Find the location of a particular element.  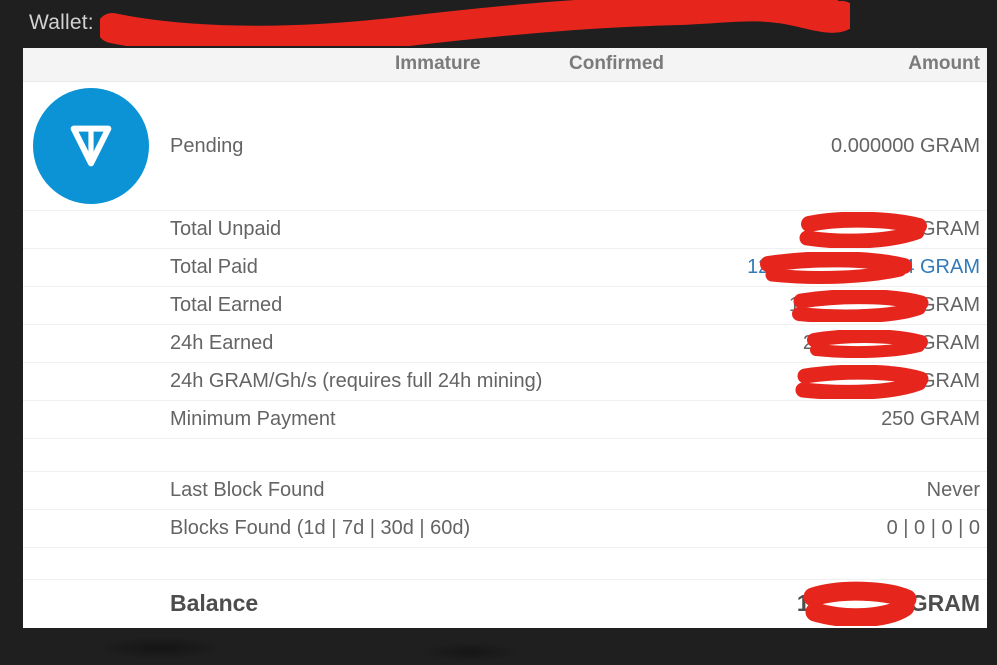

table-row-balance: Balance 1 GRAM is located at coordinates (505, 602).